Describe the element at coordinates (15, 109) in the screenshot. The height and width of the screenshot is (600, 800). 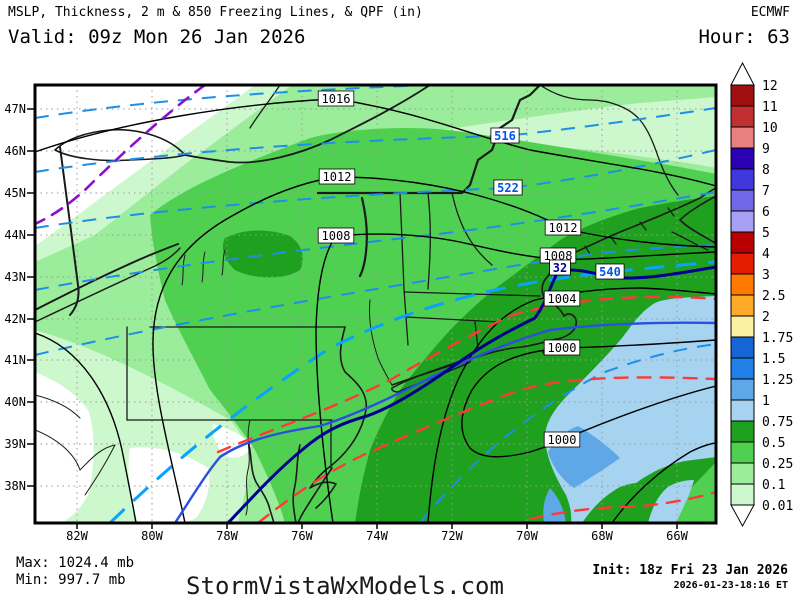
I see `lat-label: 47N` at that location.